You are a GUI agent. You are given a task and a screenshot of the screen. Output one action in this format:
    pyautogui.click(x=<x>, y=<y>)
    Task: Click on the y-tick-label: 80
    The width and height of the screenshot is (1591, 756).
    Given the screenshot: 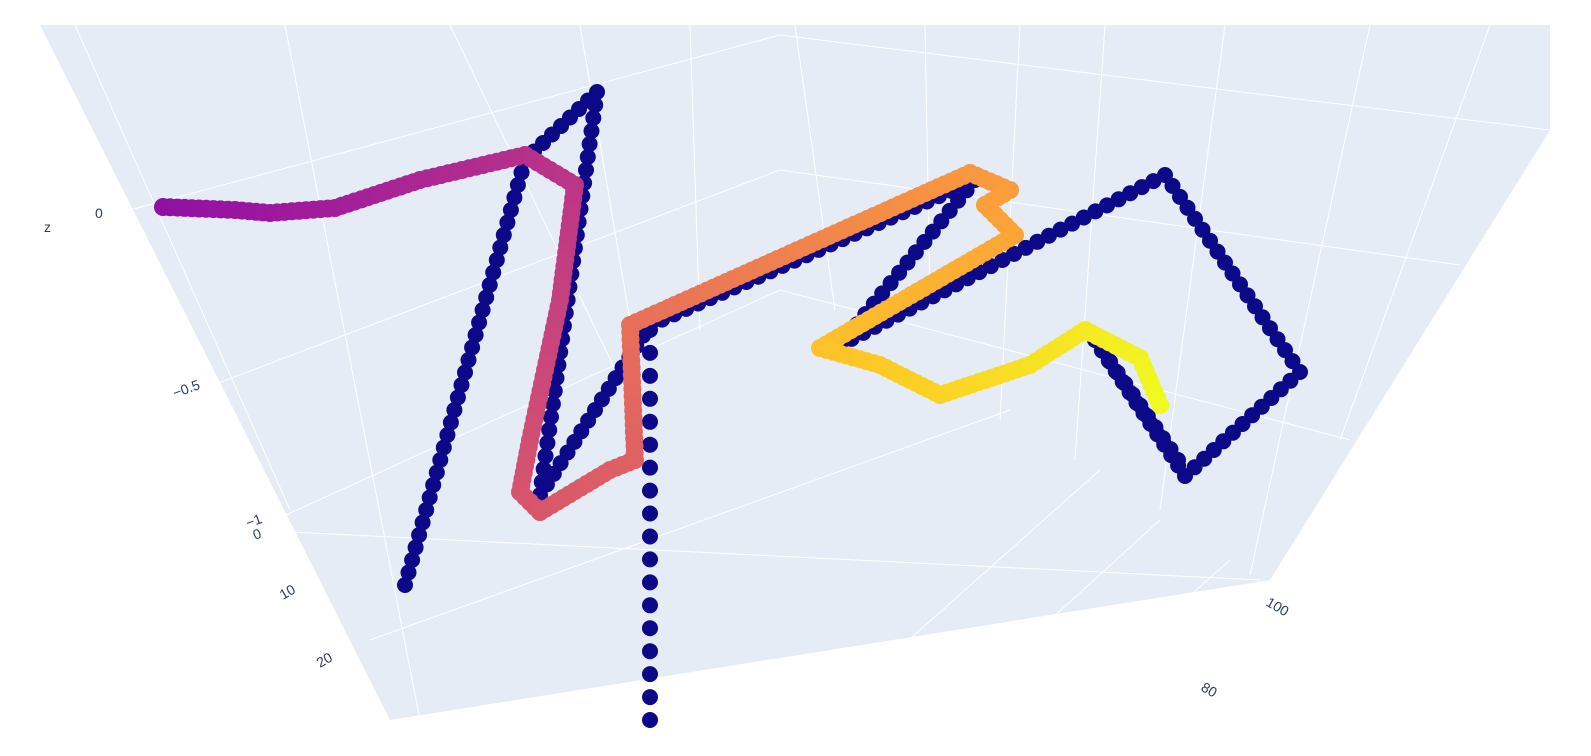 What is the action you would take?
    pyautogui.click(x=1210, y=690)
    